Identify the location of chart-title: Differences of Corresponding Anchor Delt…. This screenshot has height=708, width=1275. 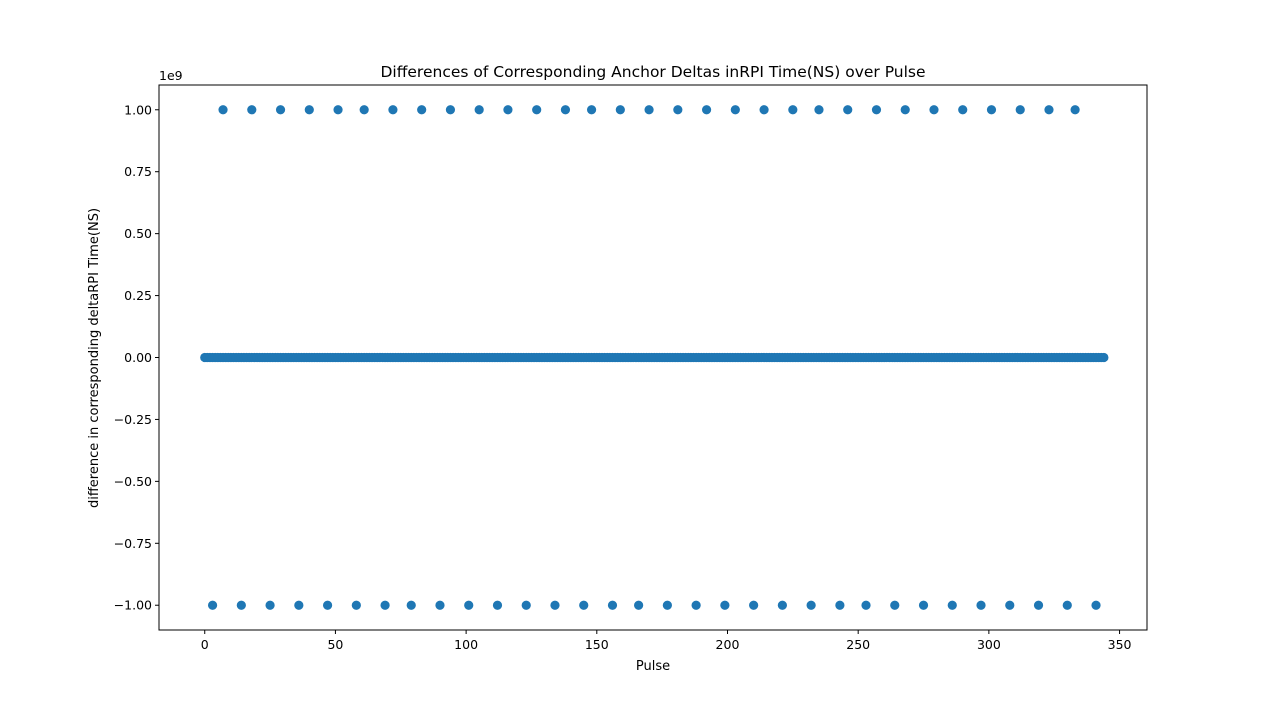
(652, 72).